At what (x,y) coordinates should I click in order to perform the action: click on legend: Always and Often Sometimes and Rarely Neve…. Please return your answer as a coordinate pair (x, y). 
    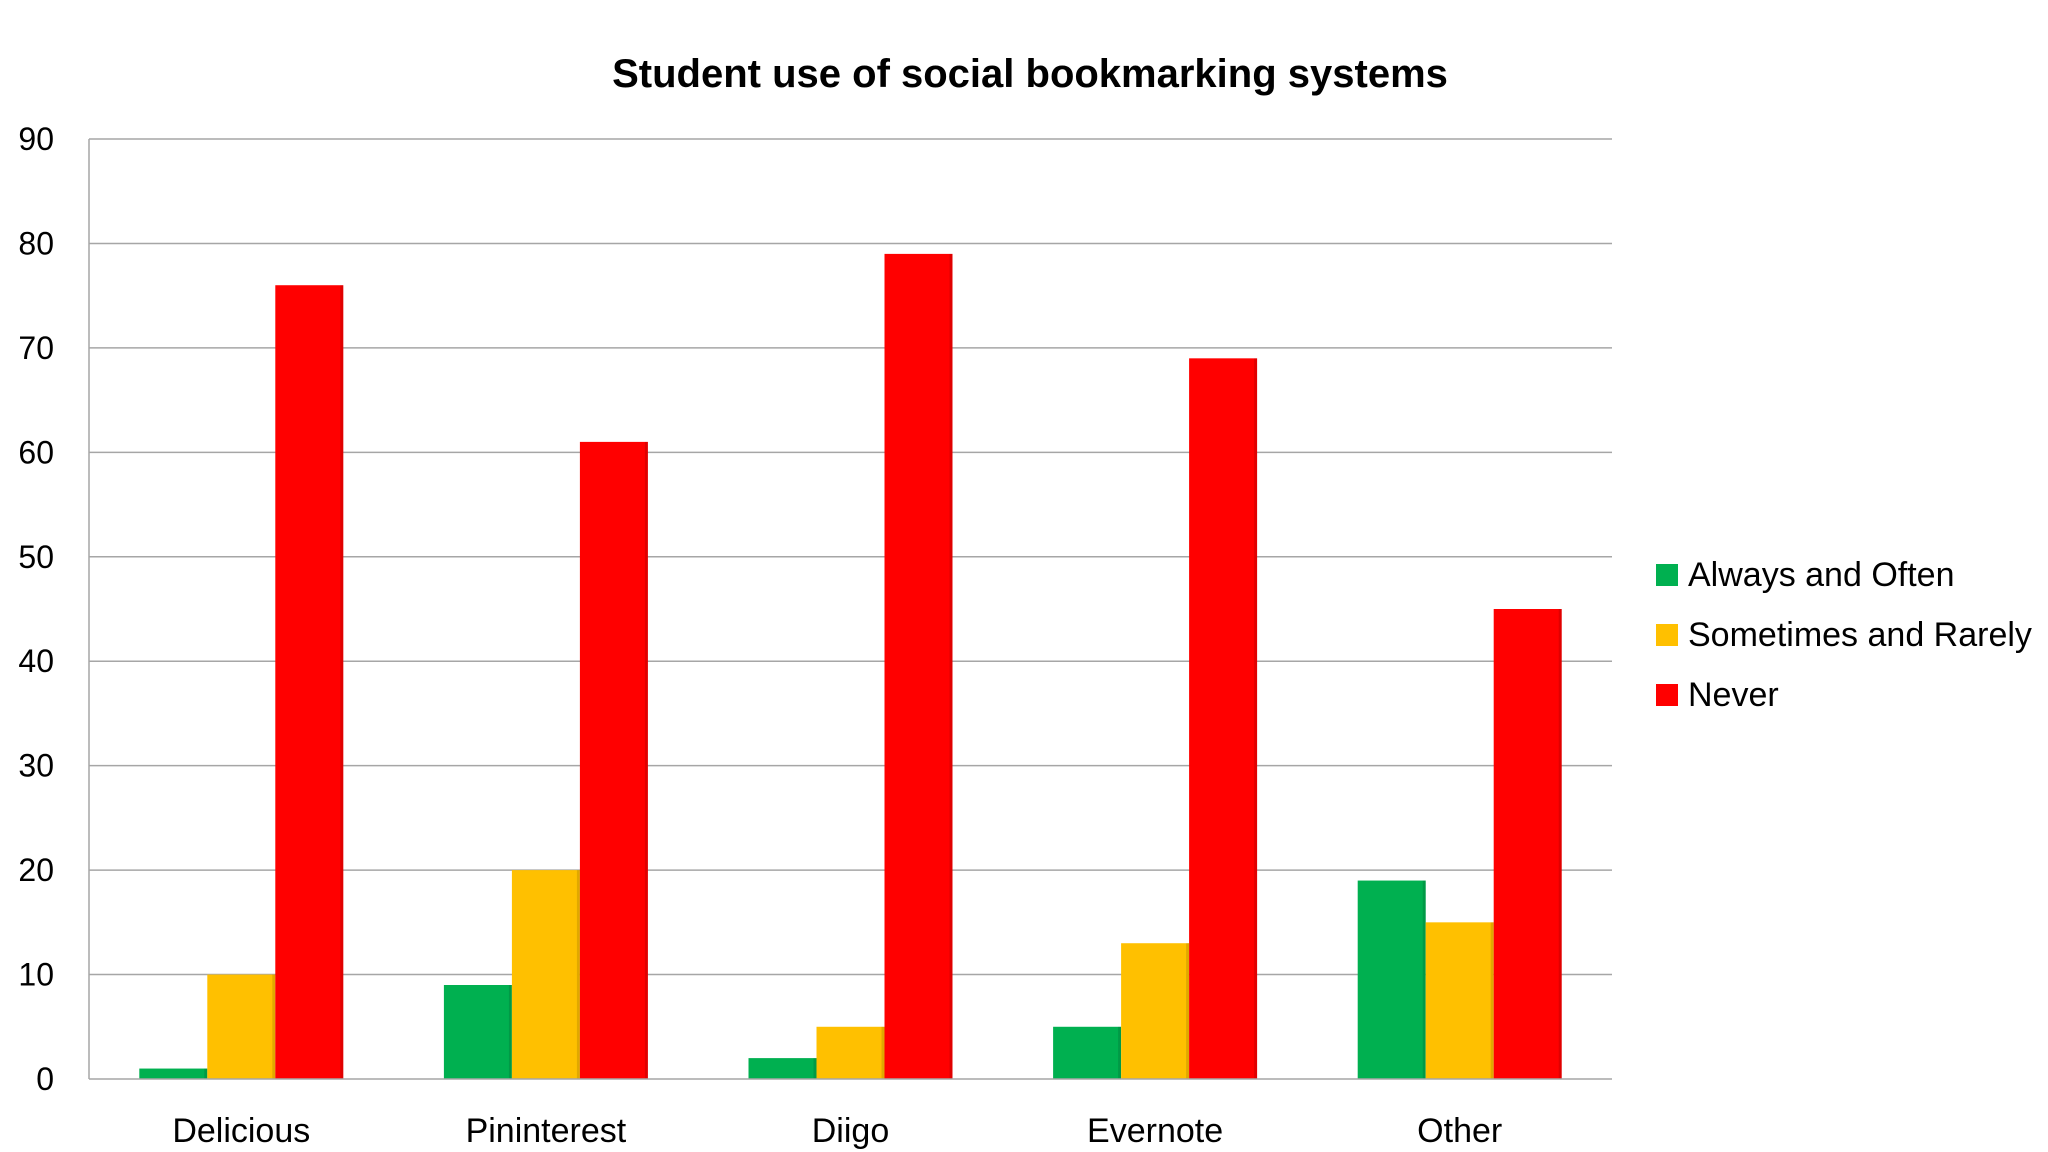
    Looking at the image, I should click on (1844, 635).